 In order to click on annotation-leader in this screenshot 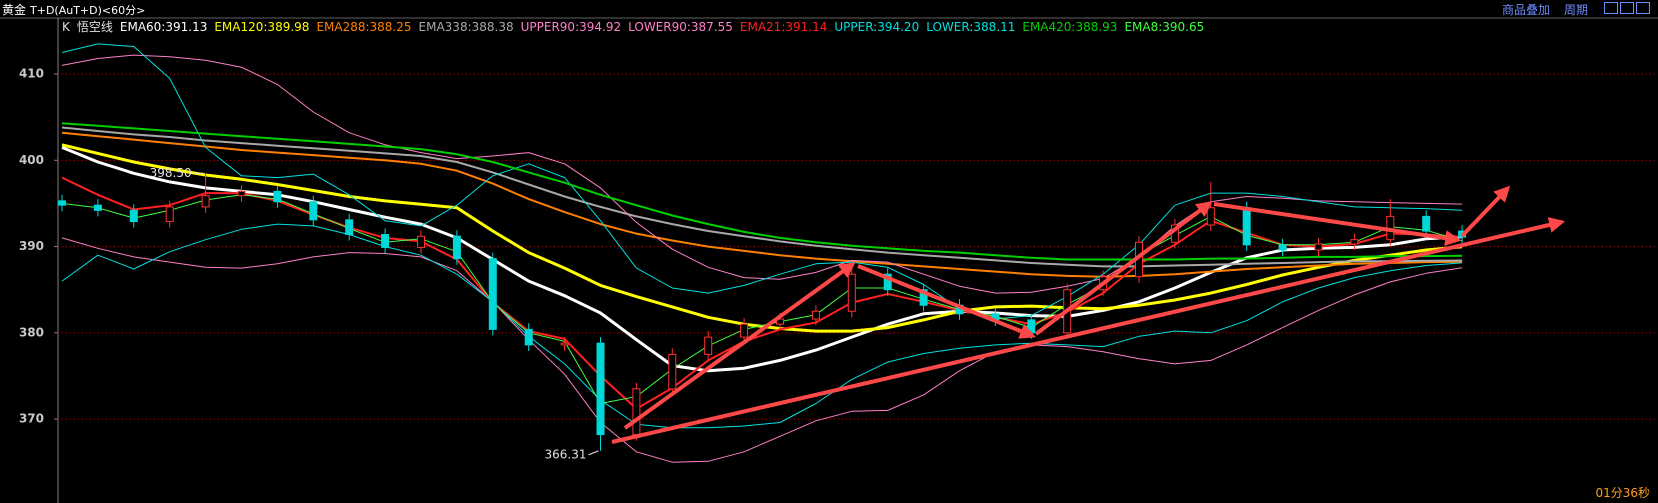, I will do `click(593, 453)`.